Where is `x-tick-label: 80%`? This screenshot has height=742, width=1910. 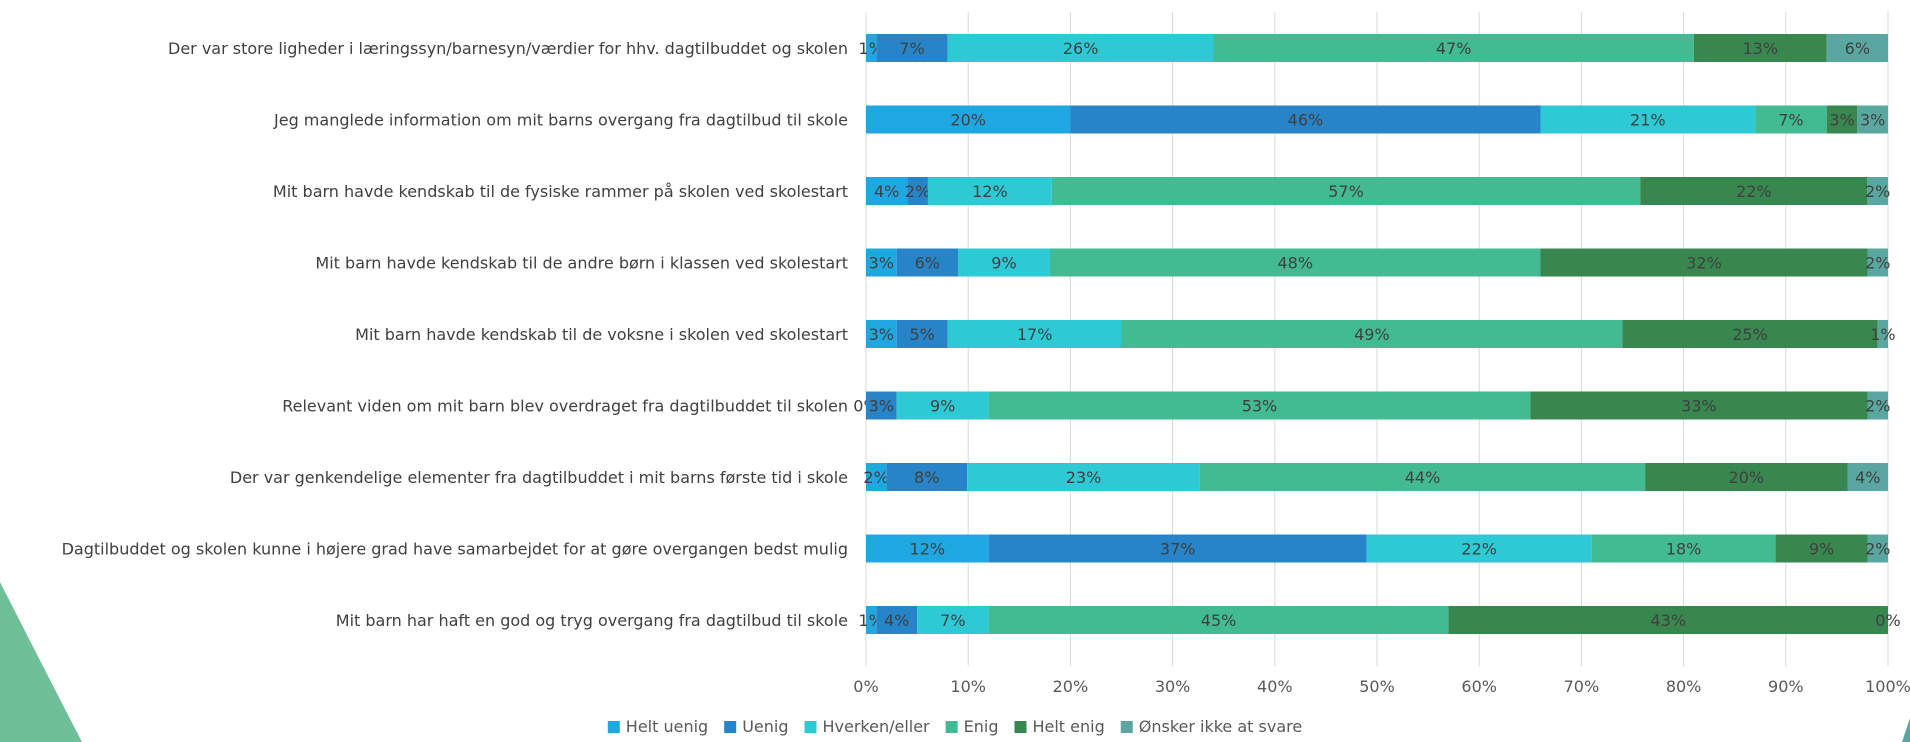 x-tick-label: 80% is located at coordinates (1684, 686).